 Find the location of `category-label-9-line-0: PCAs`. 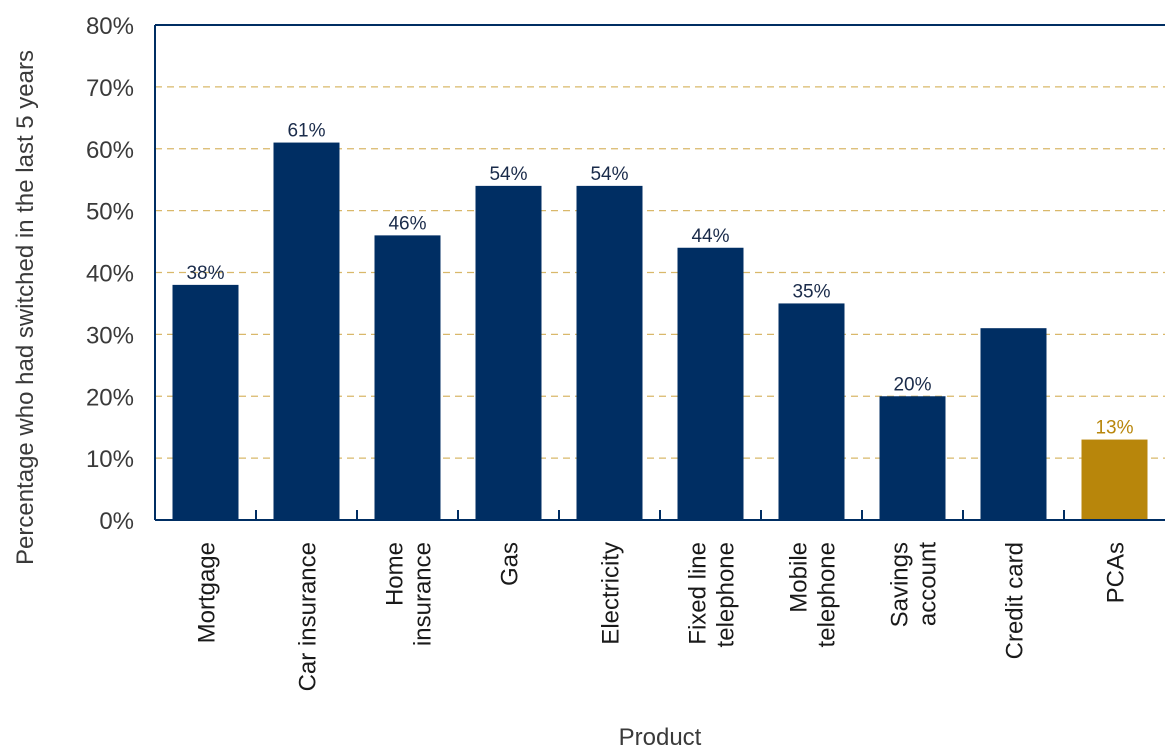

category-label-9-line-0: PCAs is located at coordinates (1116, 572).